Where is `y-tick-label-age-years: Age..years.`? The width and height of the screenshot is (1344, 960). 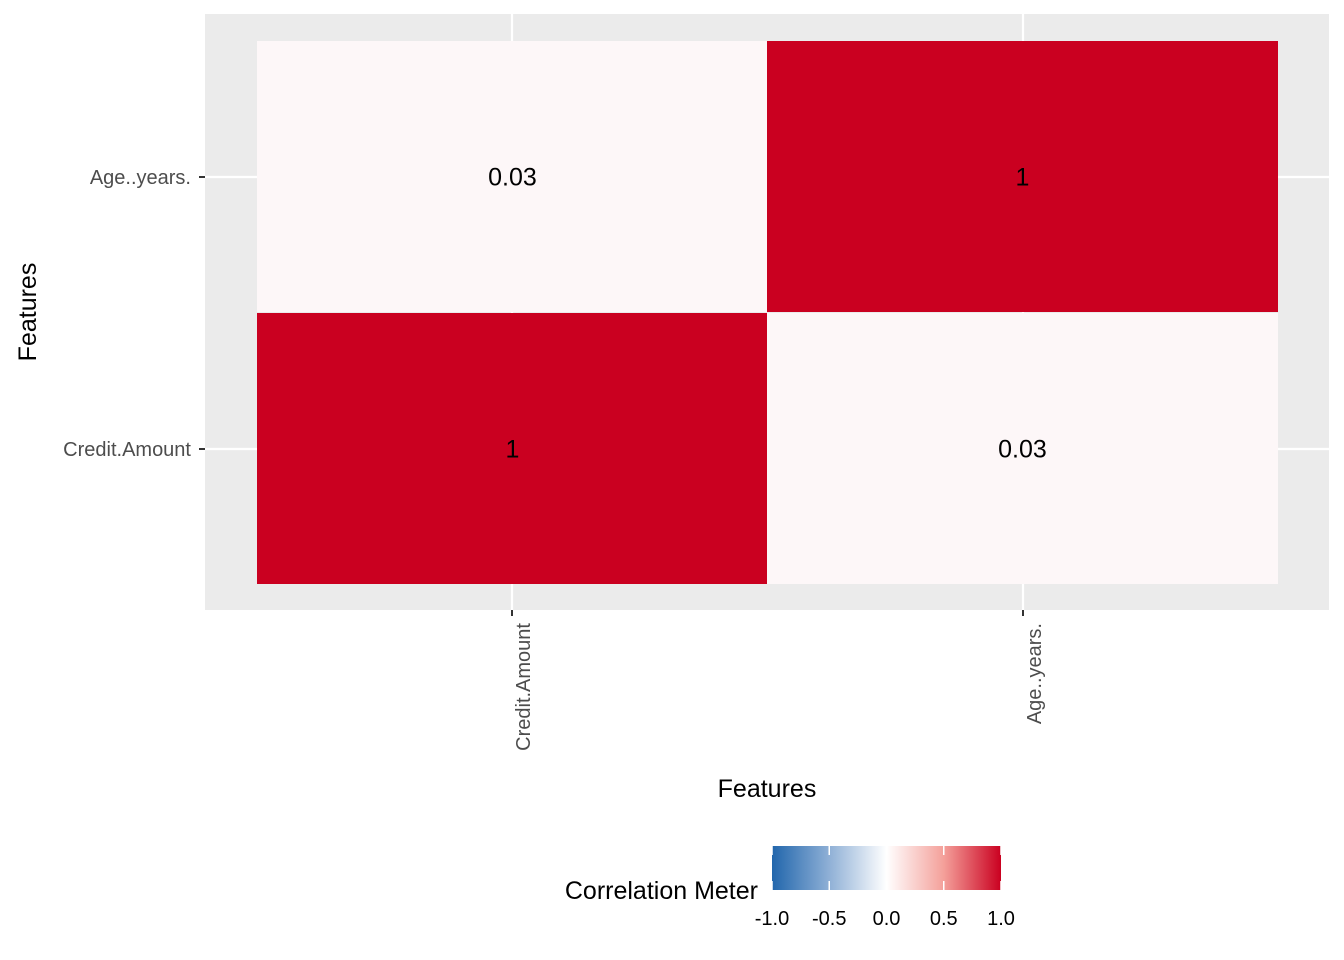
y-tick-label-age-years: Age..years. is located at coordinates (140, 178).